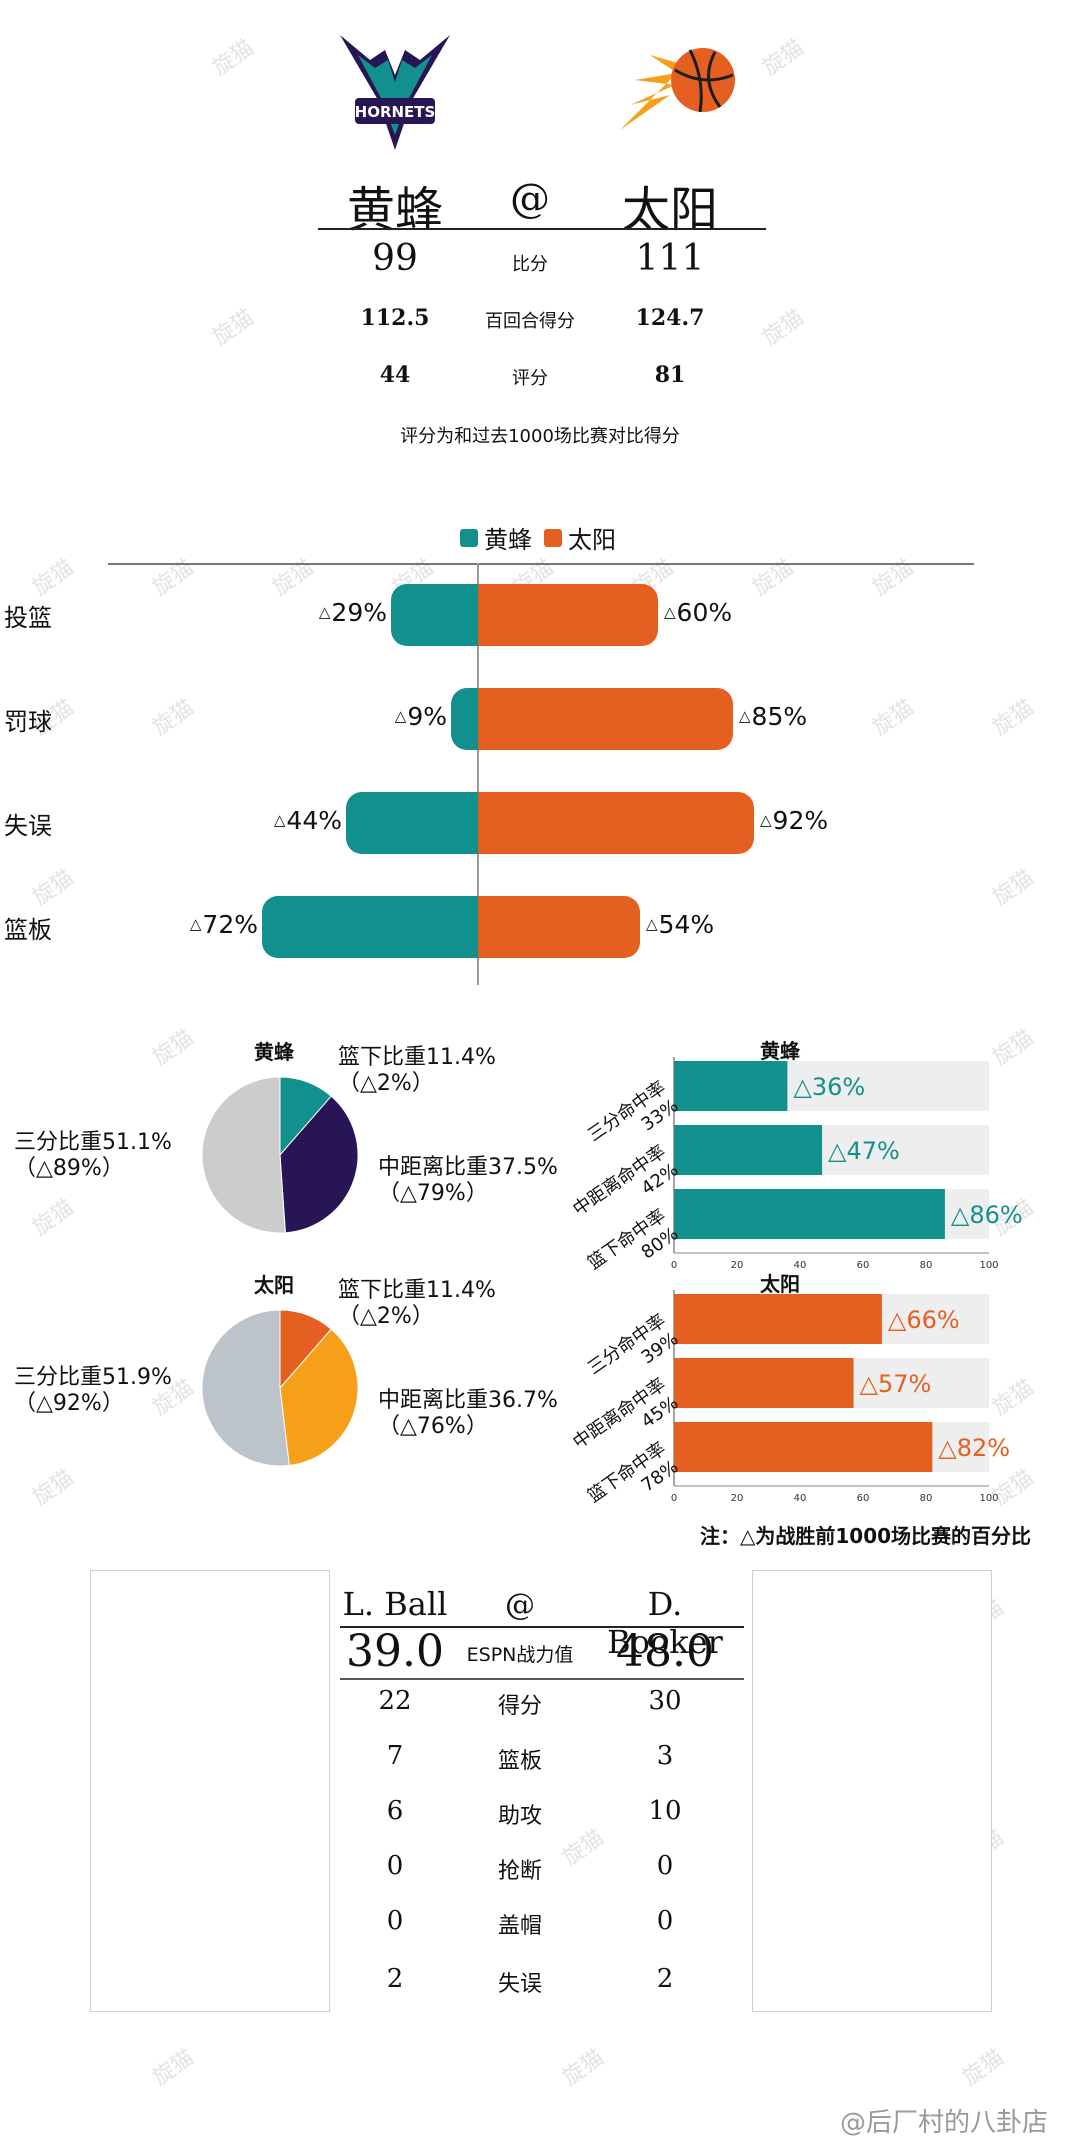  I want to click on pie2-label-paint: 篮下比重11.4% （△2%）, so click(417, 1304).